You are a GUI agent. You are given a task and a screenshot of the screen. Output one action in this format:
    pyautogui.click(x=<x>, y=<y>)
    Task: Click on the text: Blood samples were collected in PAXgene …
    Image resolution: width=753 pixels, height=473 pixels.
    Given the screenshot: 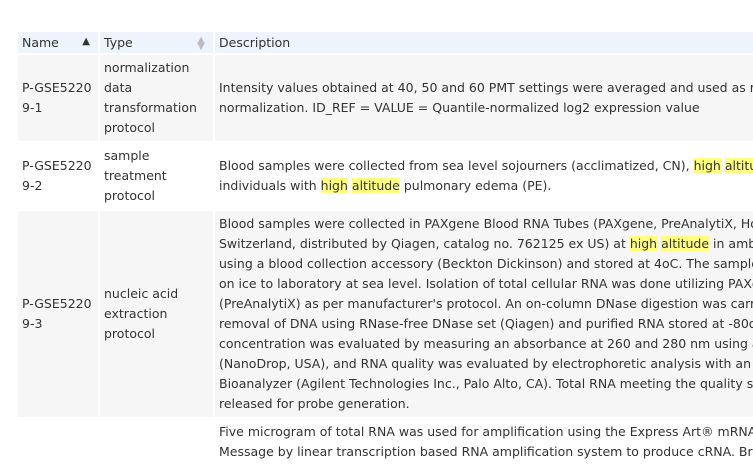 What is the action you would take?
    pyautogui.click(x=486, y=223)
    